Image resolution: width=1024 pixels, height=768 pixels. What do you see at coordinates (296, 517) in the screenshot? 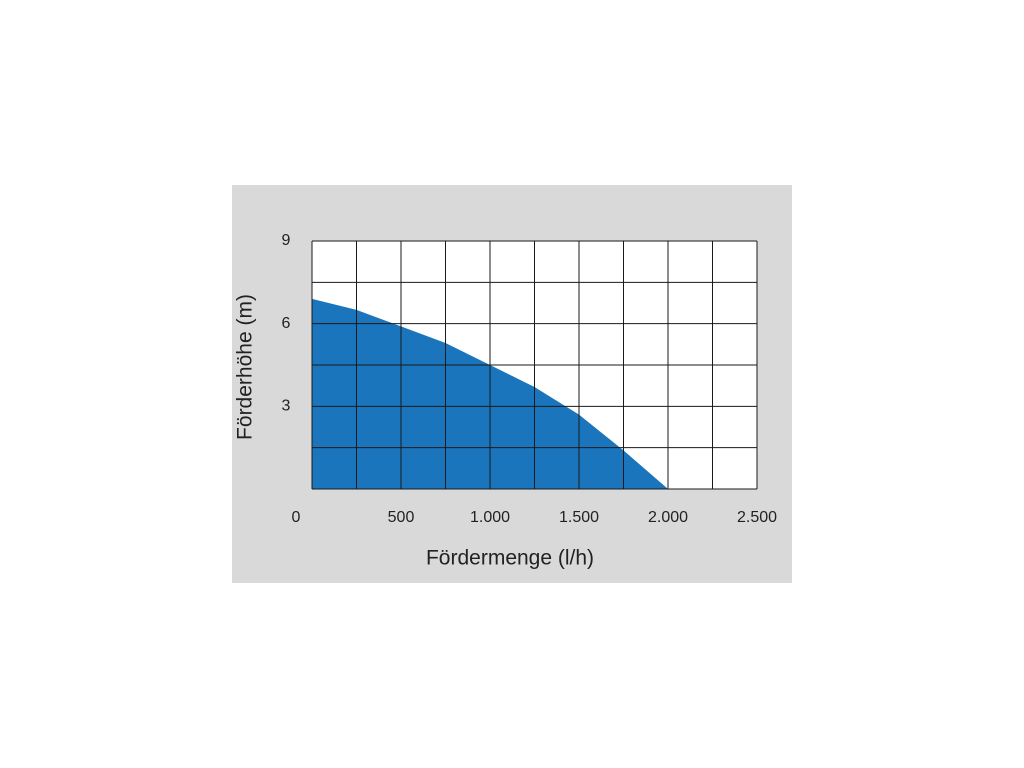
I see `x-tick-label: 0` at bounding box center [296, 517].